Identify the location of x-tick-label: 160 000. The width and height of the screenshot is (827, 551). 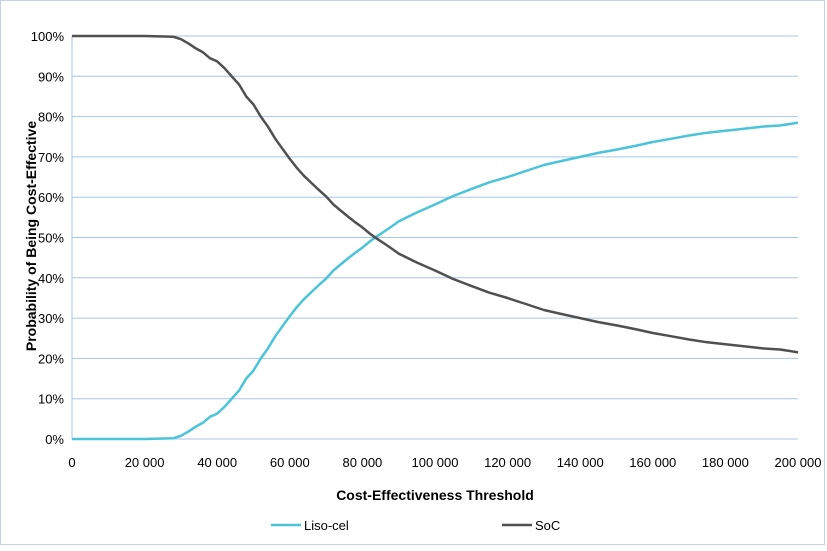
(652, 462).